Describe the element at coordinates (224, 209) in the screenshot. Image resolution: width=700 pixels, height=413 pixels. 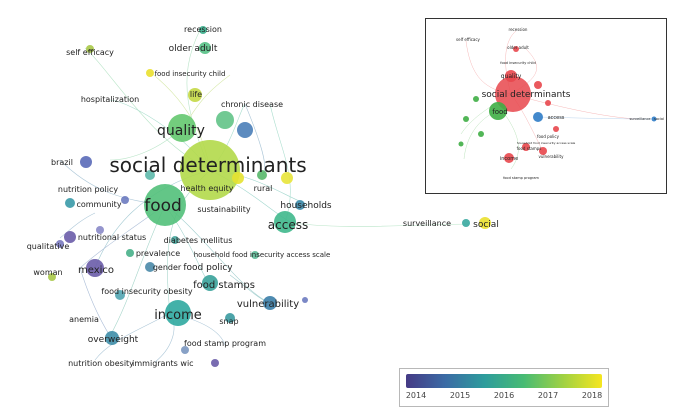
I see `label-sustainability: sustainability` at that location.